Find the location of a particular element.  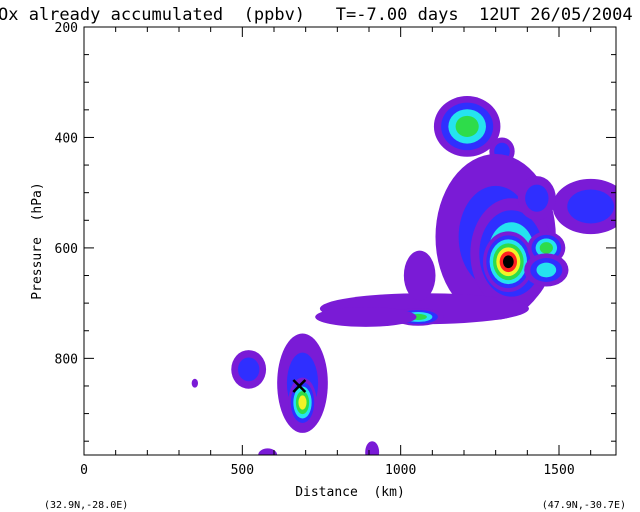

x-tick-label: 0 is located at coordinates (84, 470).